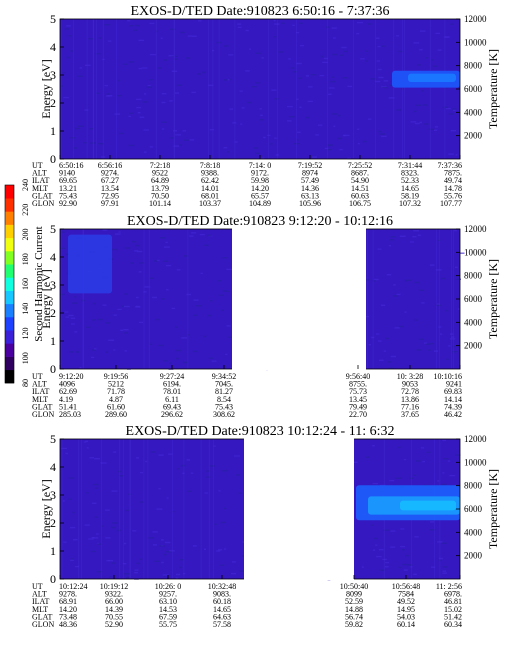 Image resolution: width=505 pixels, height=649 pixels. I want to click on table-cell: 308.62, so click(224, 414).